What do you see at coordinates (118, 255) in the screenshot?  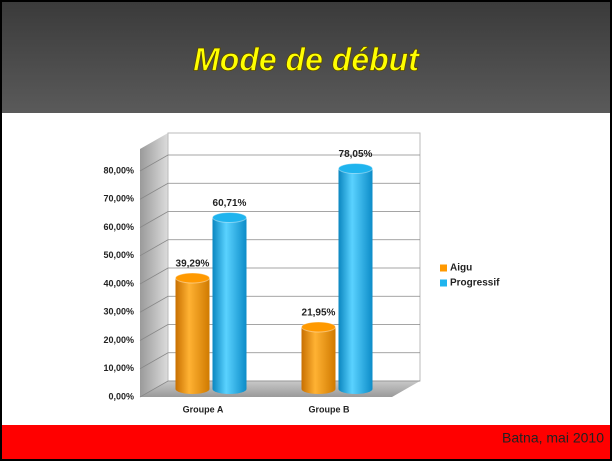 I see `y-tick-label: 50,00%` at bounding box center [118, 255].